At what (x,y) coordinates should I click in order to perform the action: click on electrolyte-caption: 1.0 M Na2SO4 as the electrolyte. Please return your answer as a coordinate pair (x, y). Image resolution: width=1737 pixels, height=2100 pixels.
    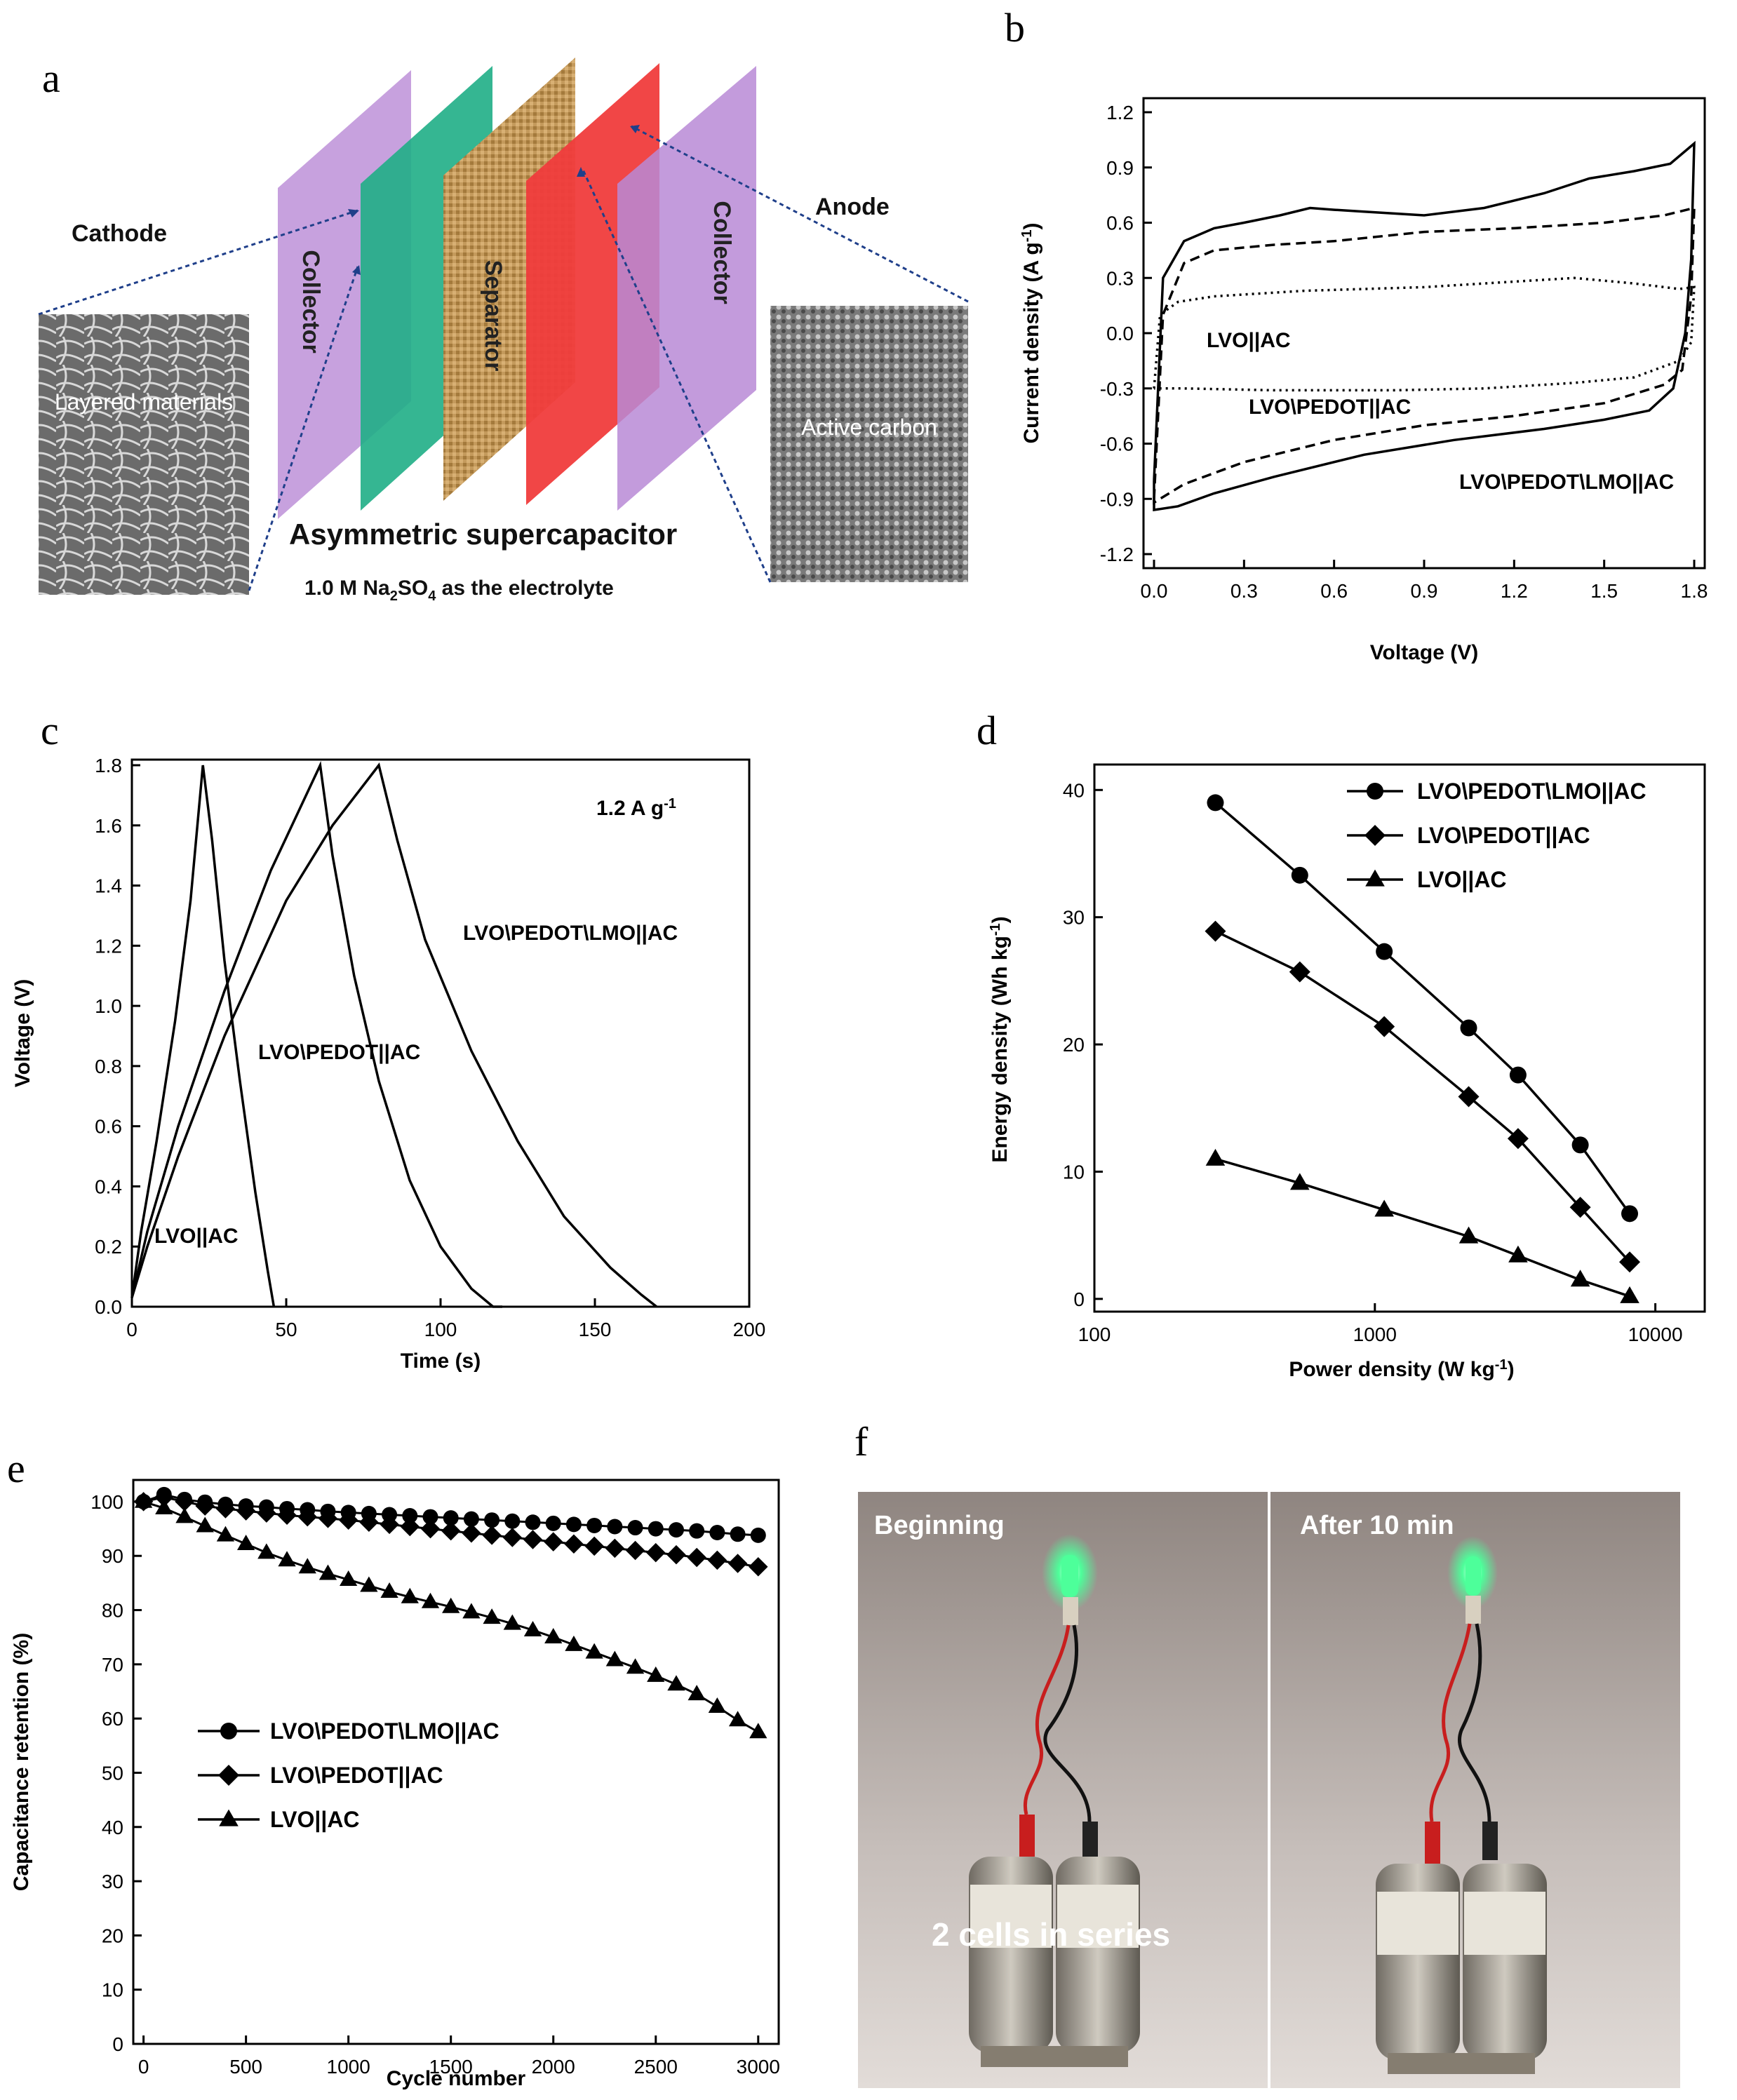
    Looking at the image, I should click on (459, 590).